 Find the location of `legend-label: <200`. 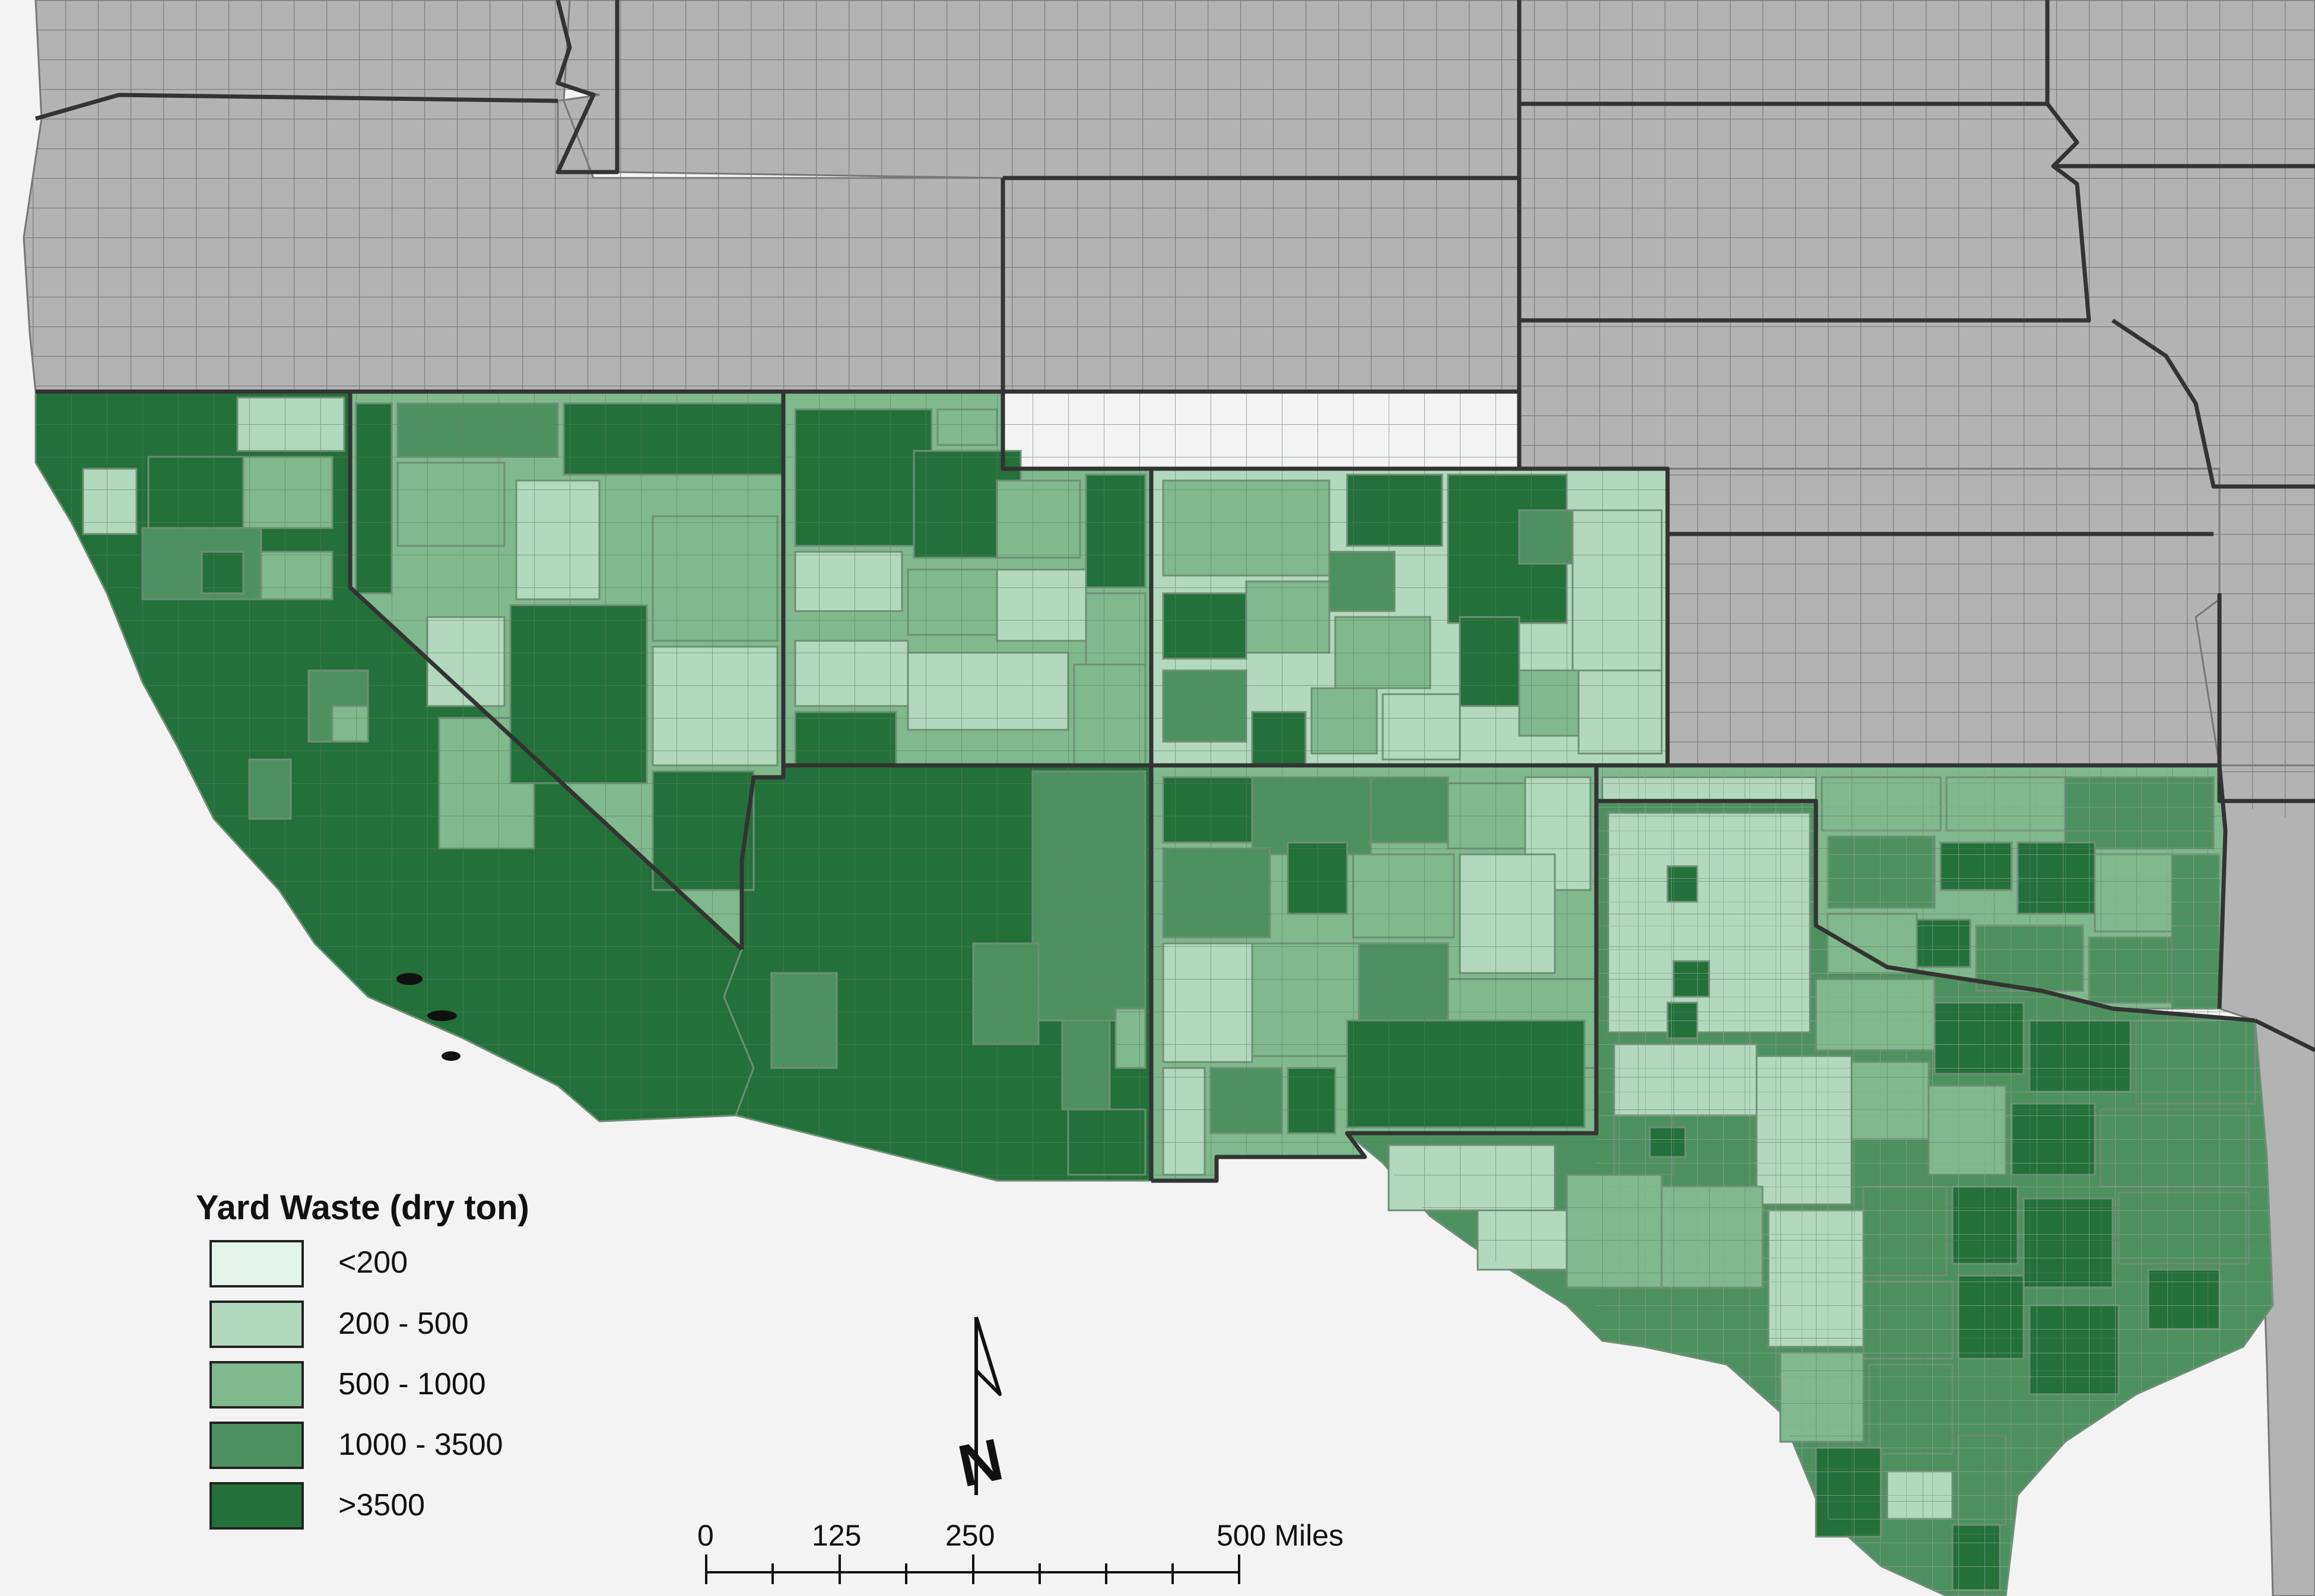

legend-label: <200 is located at coordinates (373, 1262).